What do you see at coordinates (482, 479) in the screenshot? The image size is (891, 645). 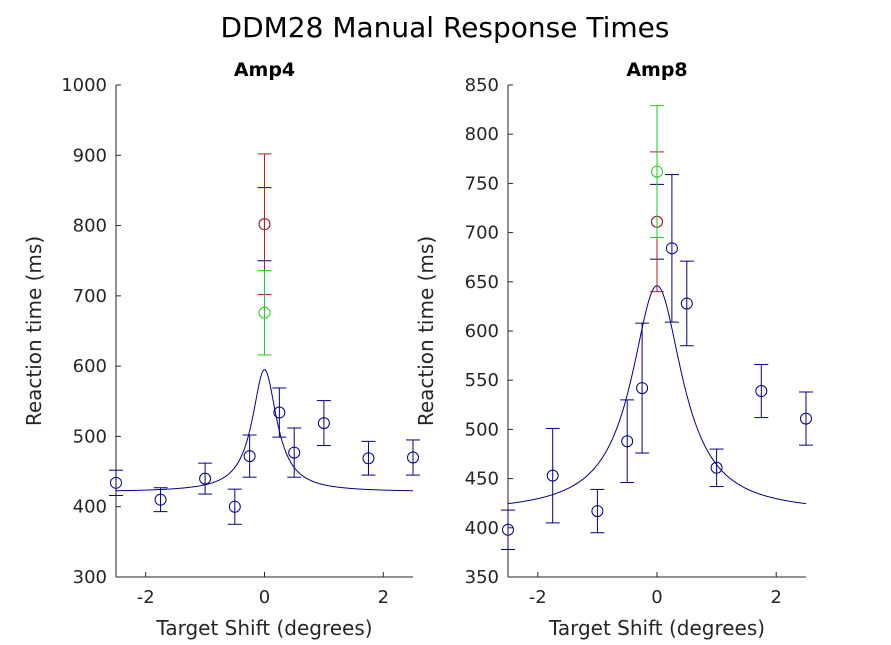 I see `y-tick-label: 450` at bounding box center [482, 479].